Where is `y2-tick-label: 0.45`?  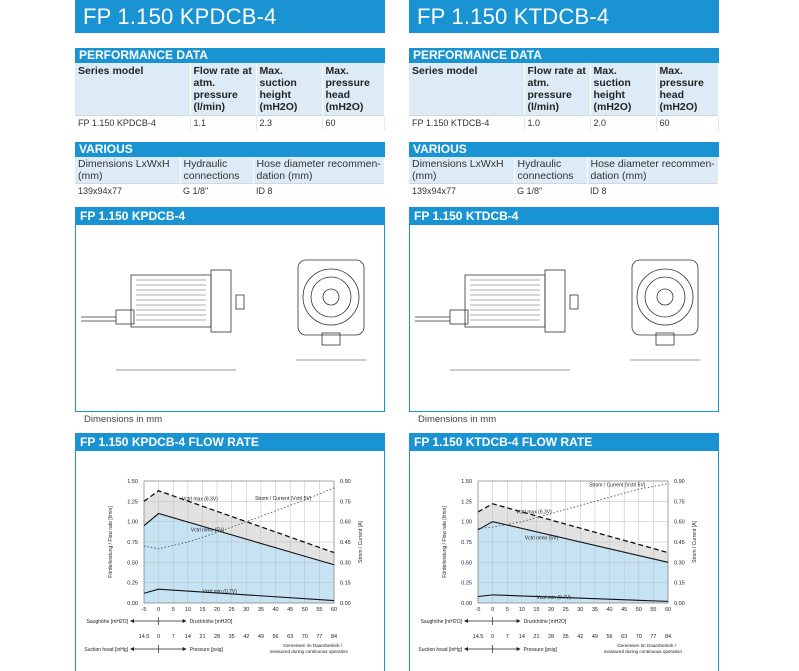
y2-tick-label: 0.45 is located at coordinates (679, 543).